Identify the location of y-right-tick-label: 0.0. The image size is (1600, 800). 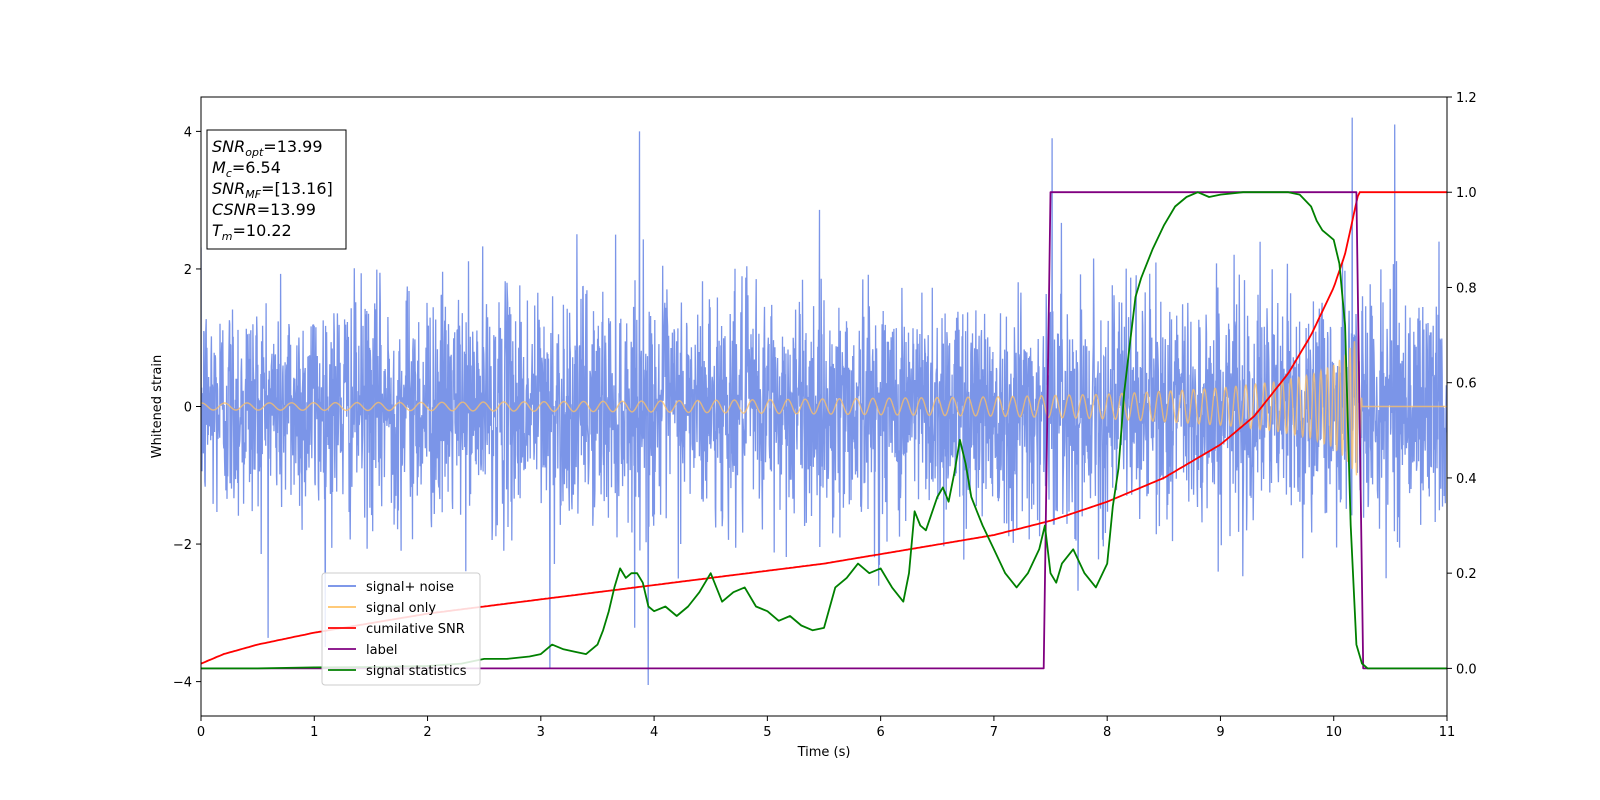
(1466, 669).